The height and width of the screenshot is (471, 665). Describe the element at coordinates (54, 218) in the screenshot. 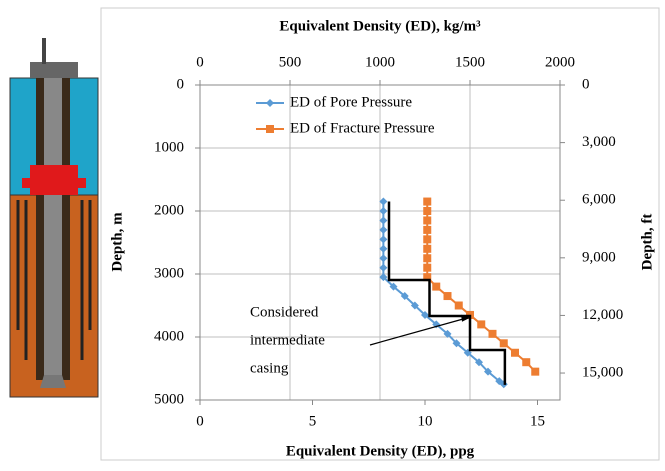

I see `well-schematic` at that location.